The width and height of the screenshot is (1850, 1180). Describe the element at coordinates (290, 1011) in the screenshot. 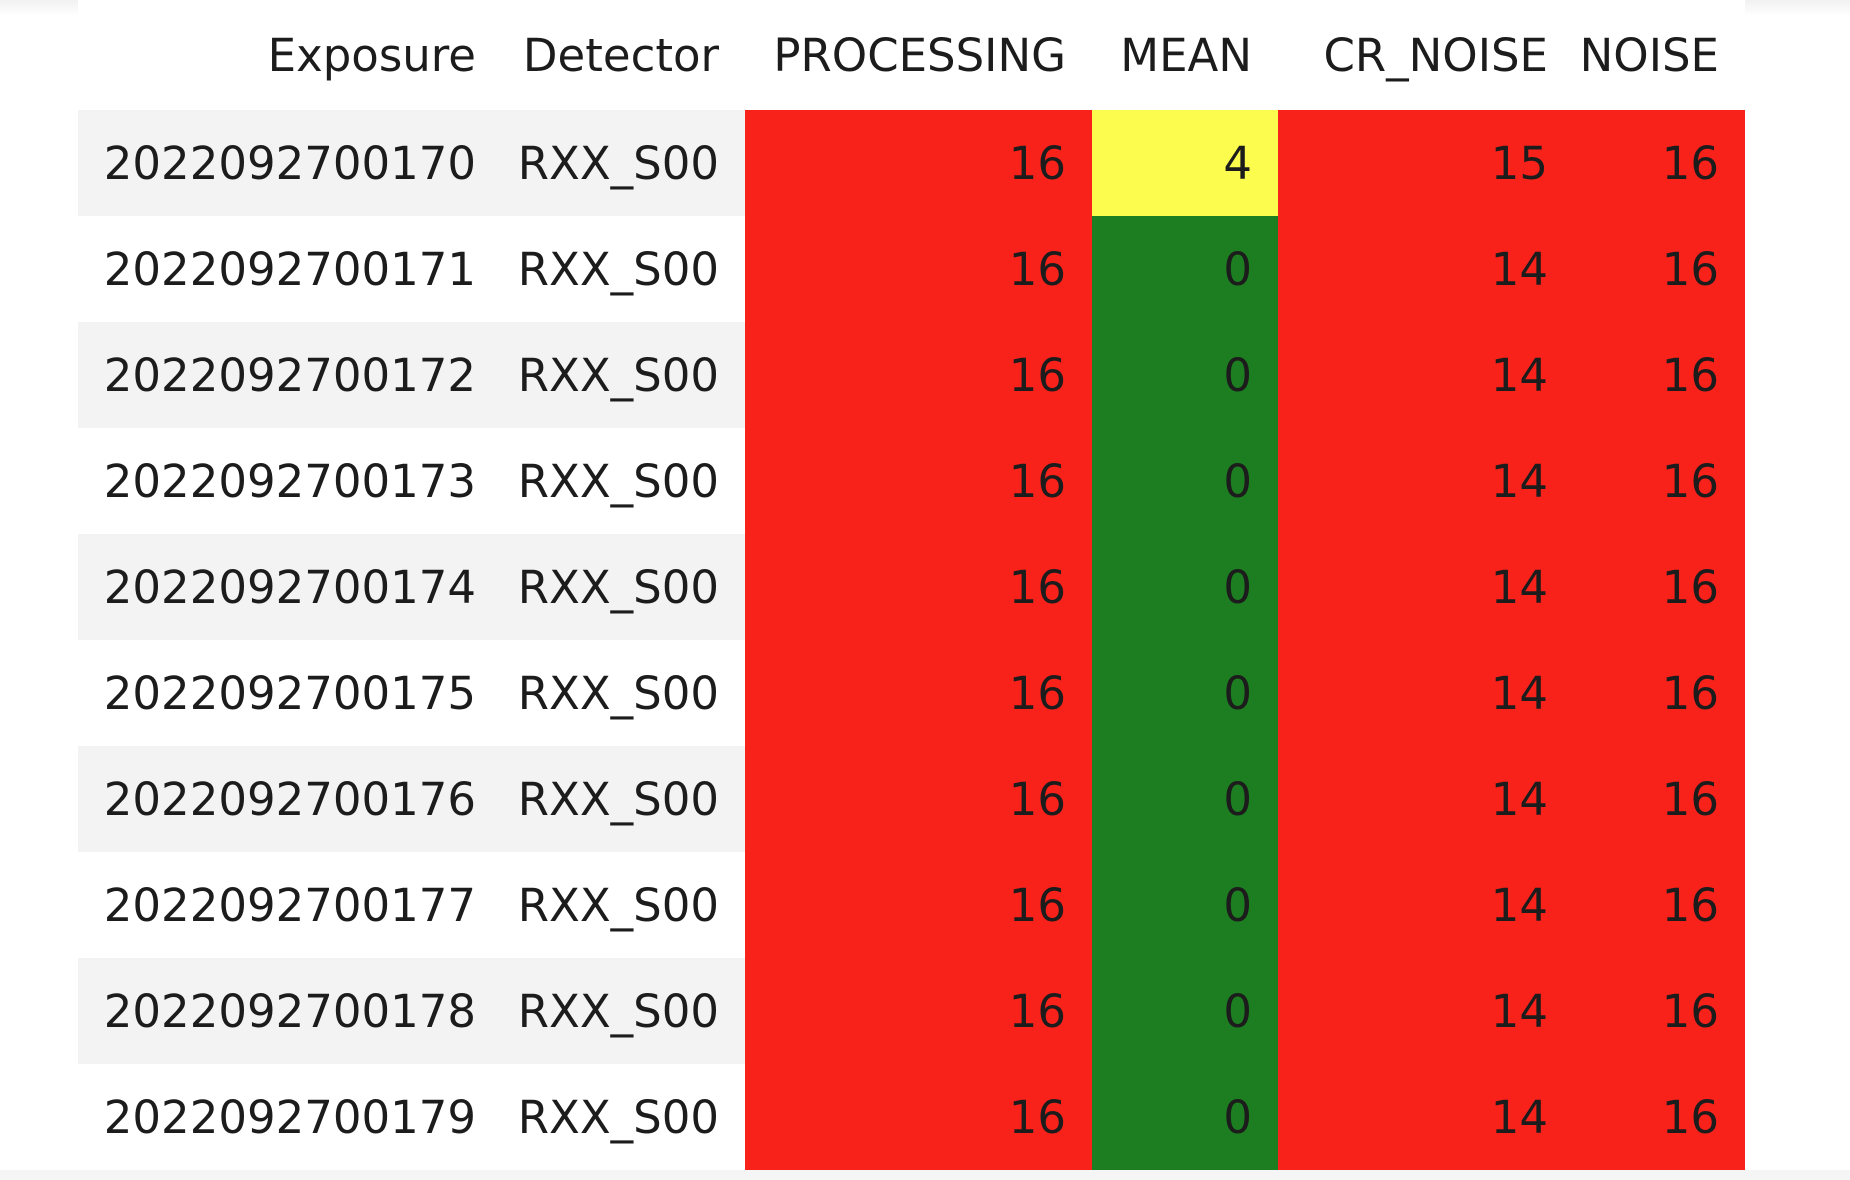

I see `exposure-cell: 2022092700178` at that location.